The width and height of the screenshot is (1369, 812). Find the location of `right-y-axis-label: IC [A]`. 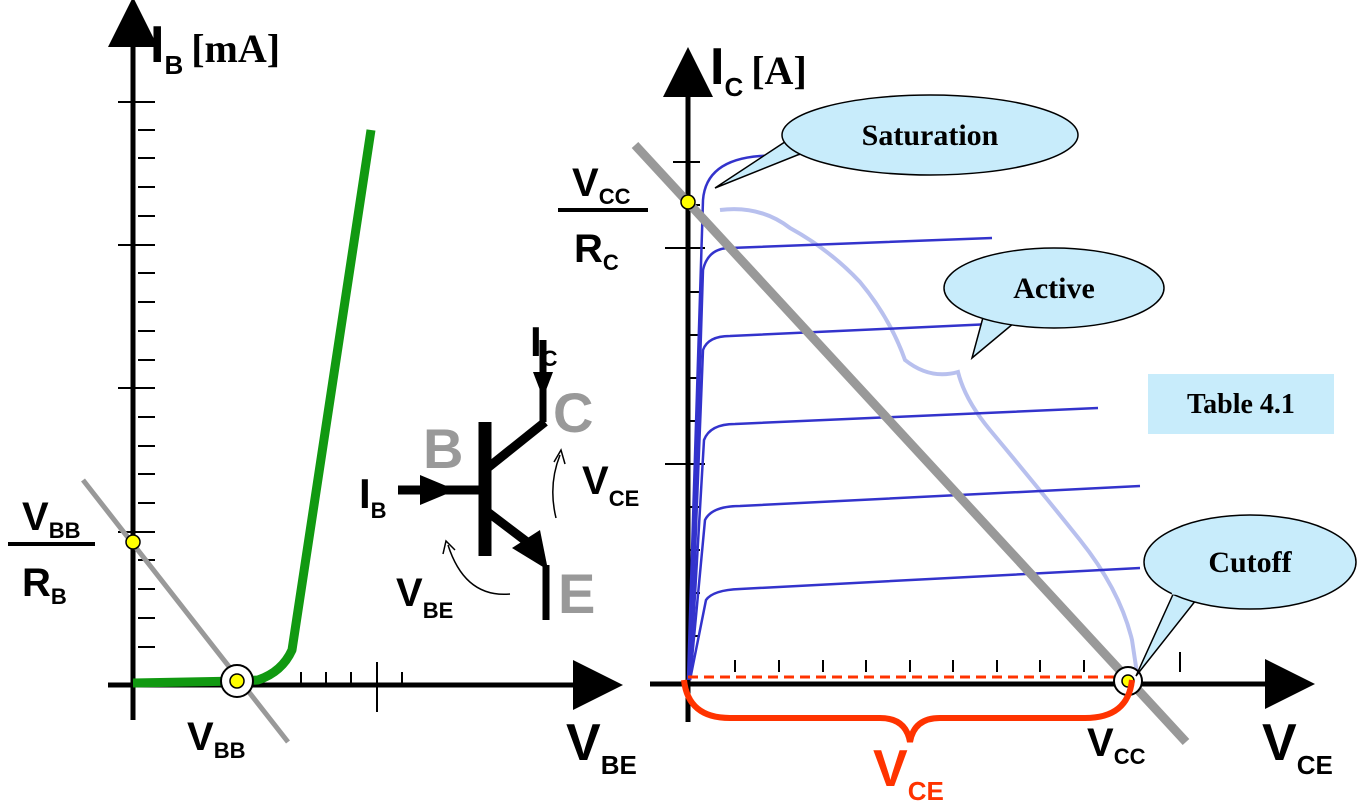

right-y-axis-label: IC [A] is located at coordinates (758, 70).